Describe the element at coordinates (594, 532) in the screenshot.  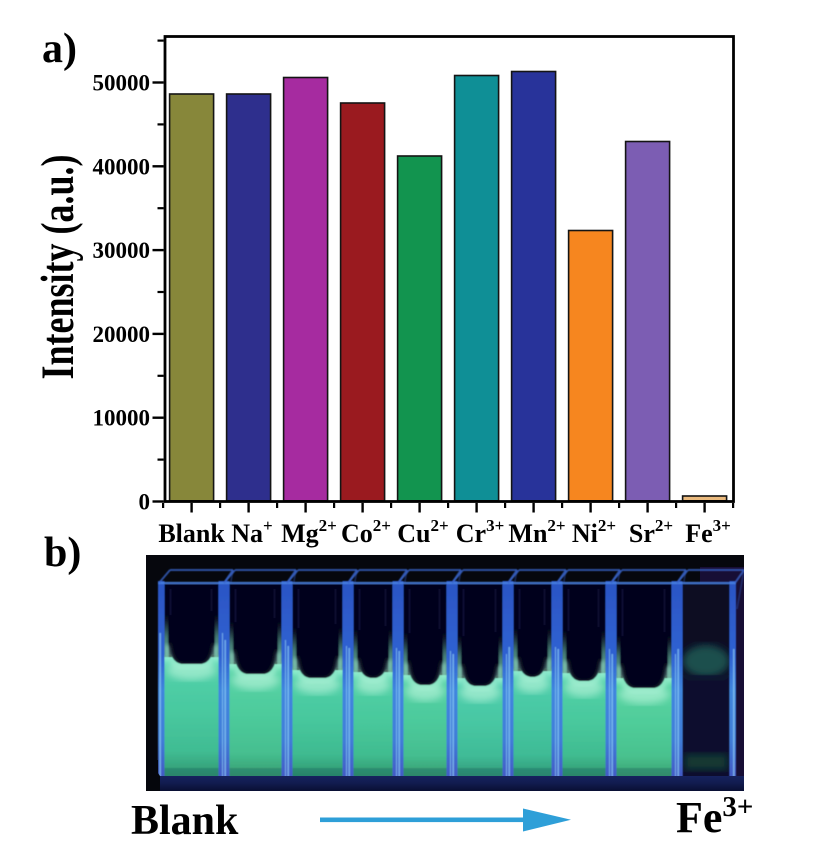
I see `svg-text: Ni2+` at that location.